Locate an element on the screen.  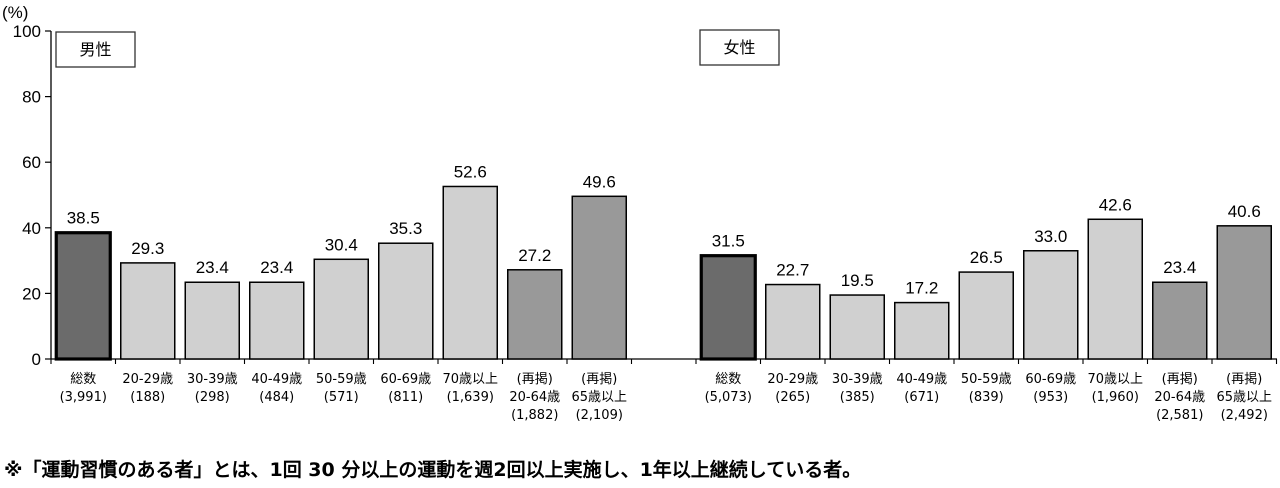
bar-group: 49.6 (再掲) 65歳以上 (2,109) is located at coordinates (599, 297).